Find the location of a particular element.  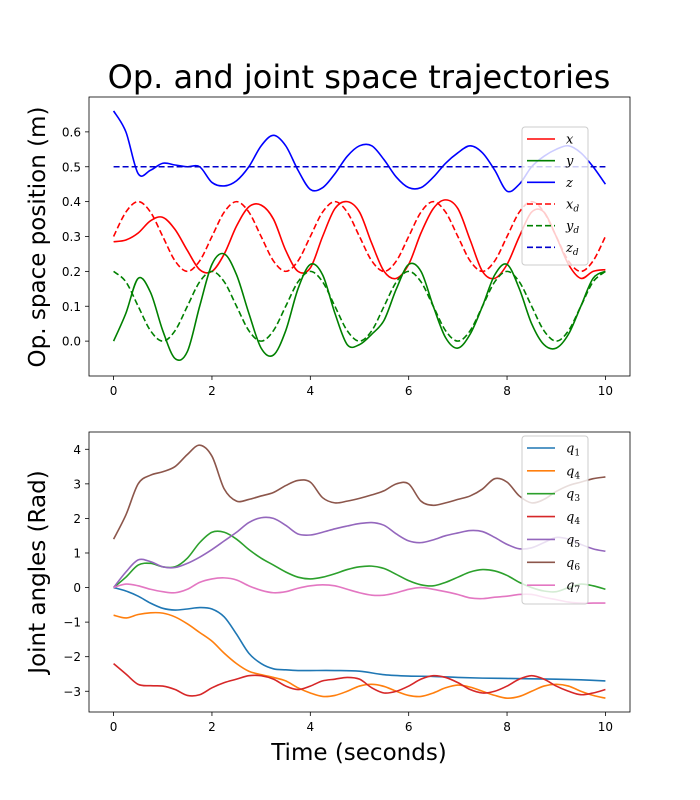

y-tick-label: 0.6 is located at coordinates (71, 132).